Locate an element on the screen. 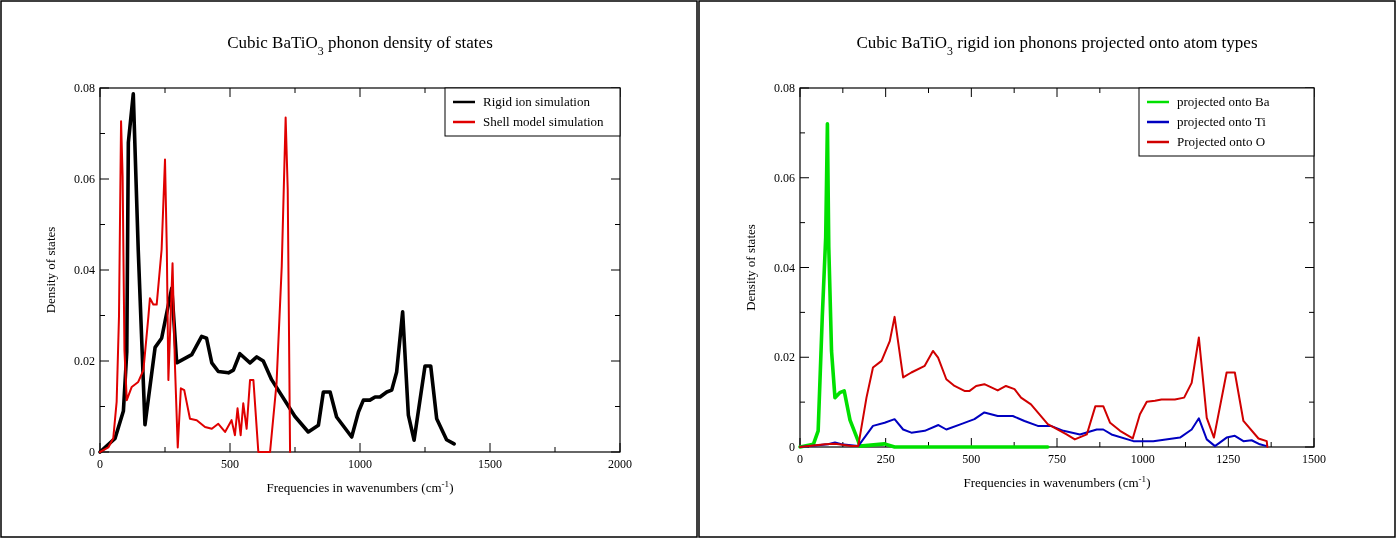 This screenshot has width=1396, height=540. chart-title: Cubic BaTiO$_{3}$ phonon density of states is located at coordinates (360, 45).